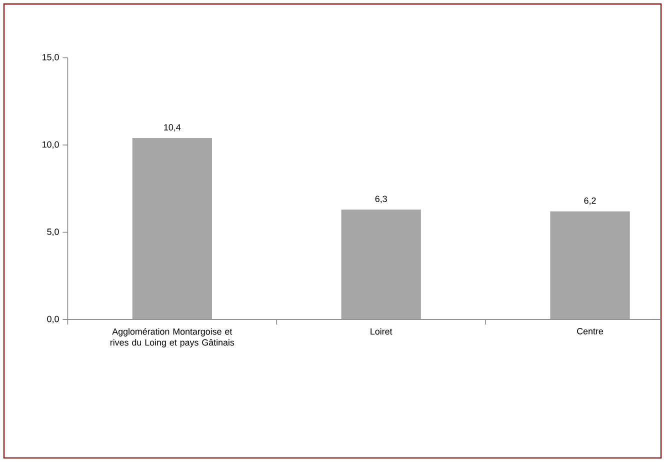  Describe the element at coordinates (50, 58) in the screenshot. I see `y-tick-label: 15,0` at that location.